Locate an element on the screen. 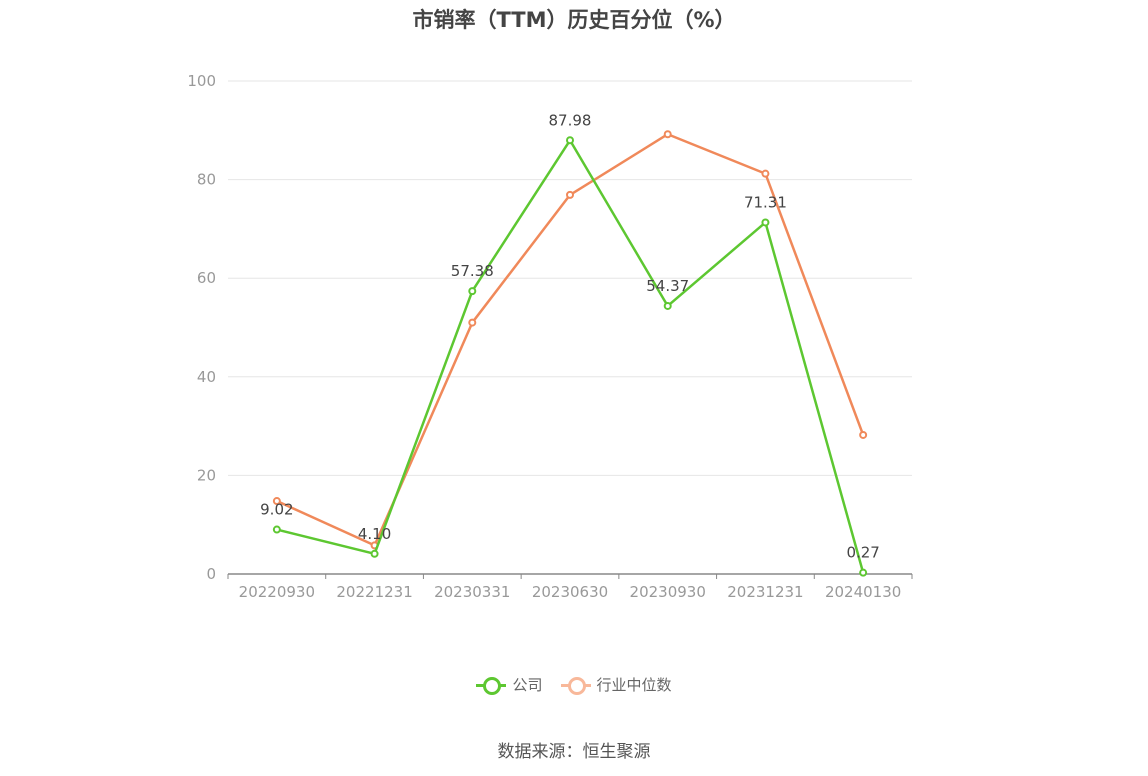 The width and height of the screenshot is (1148, 776). x-tick-label: 20230930 is located at coordinates (668, 592).